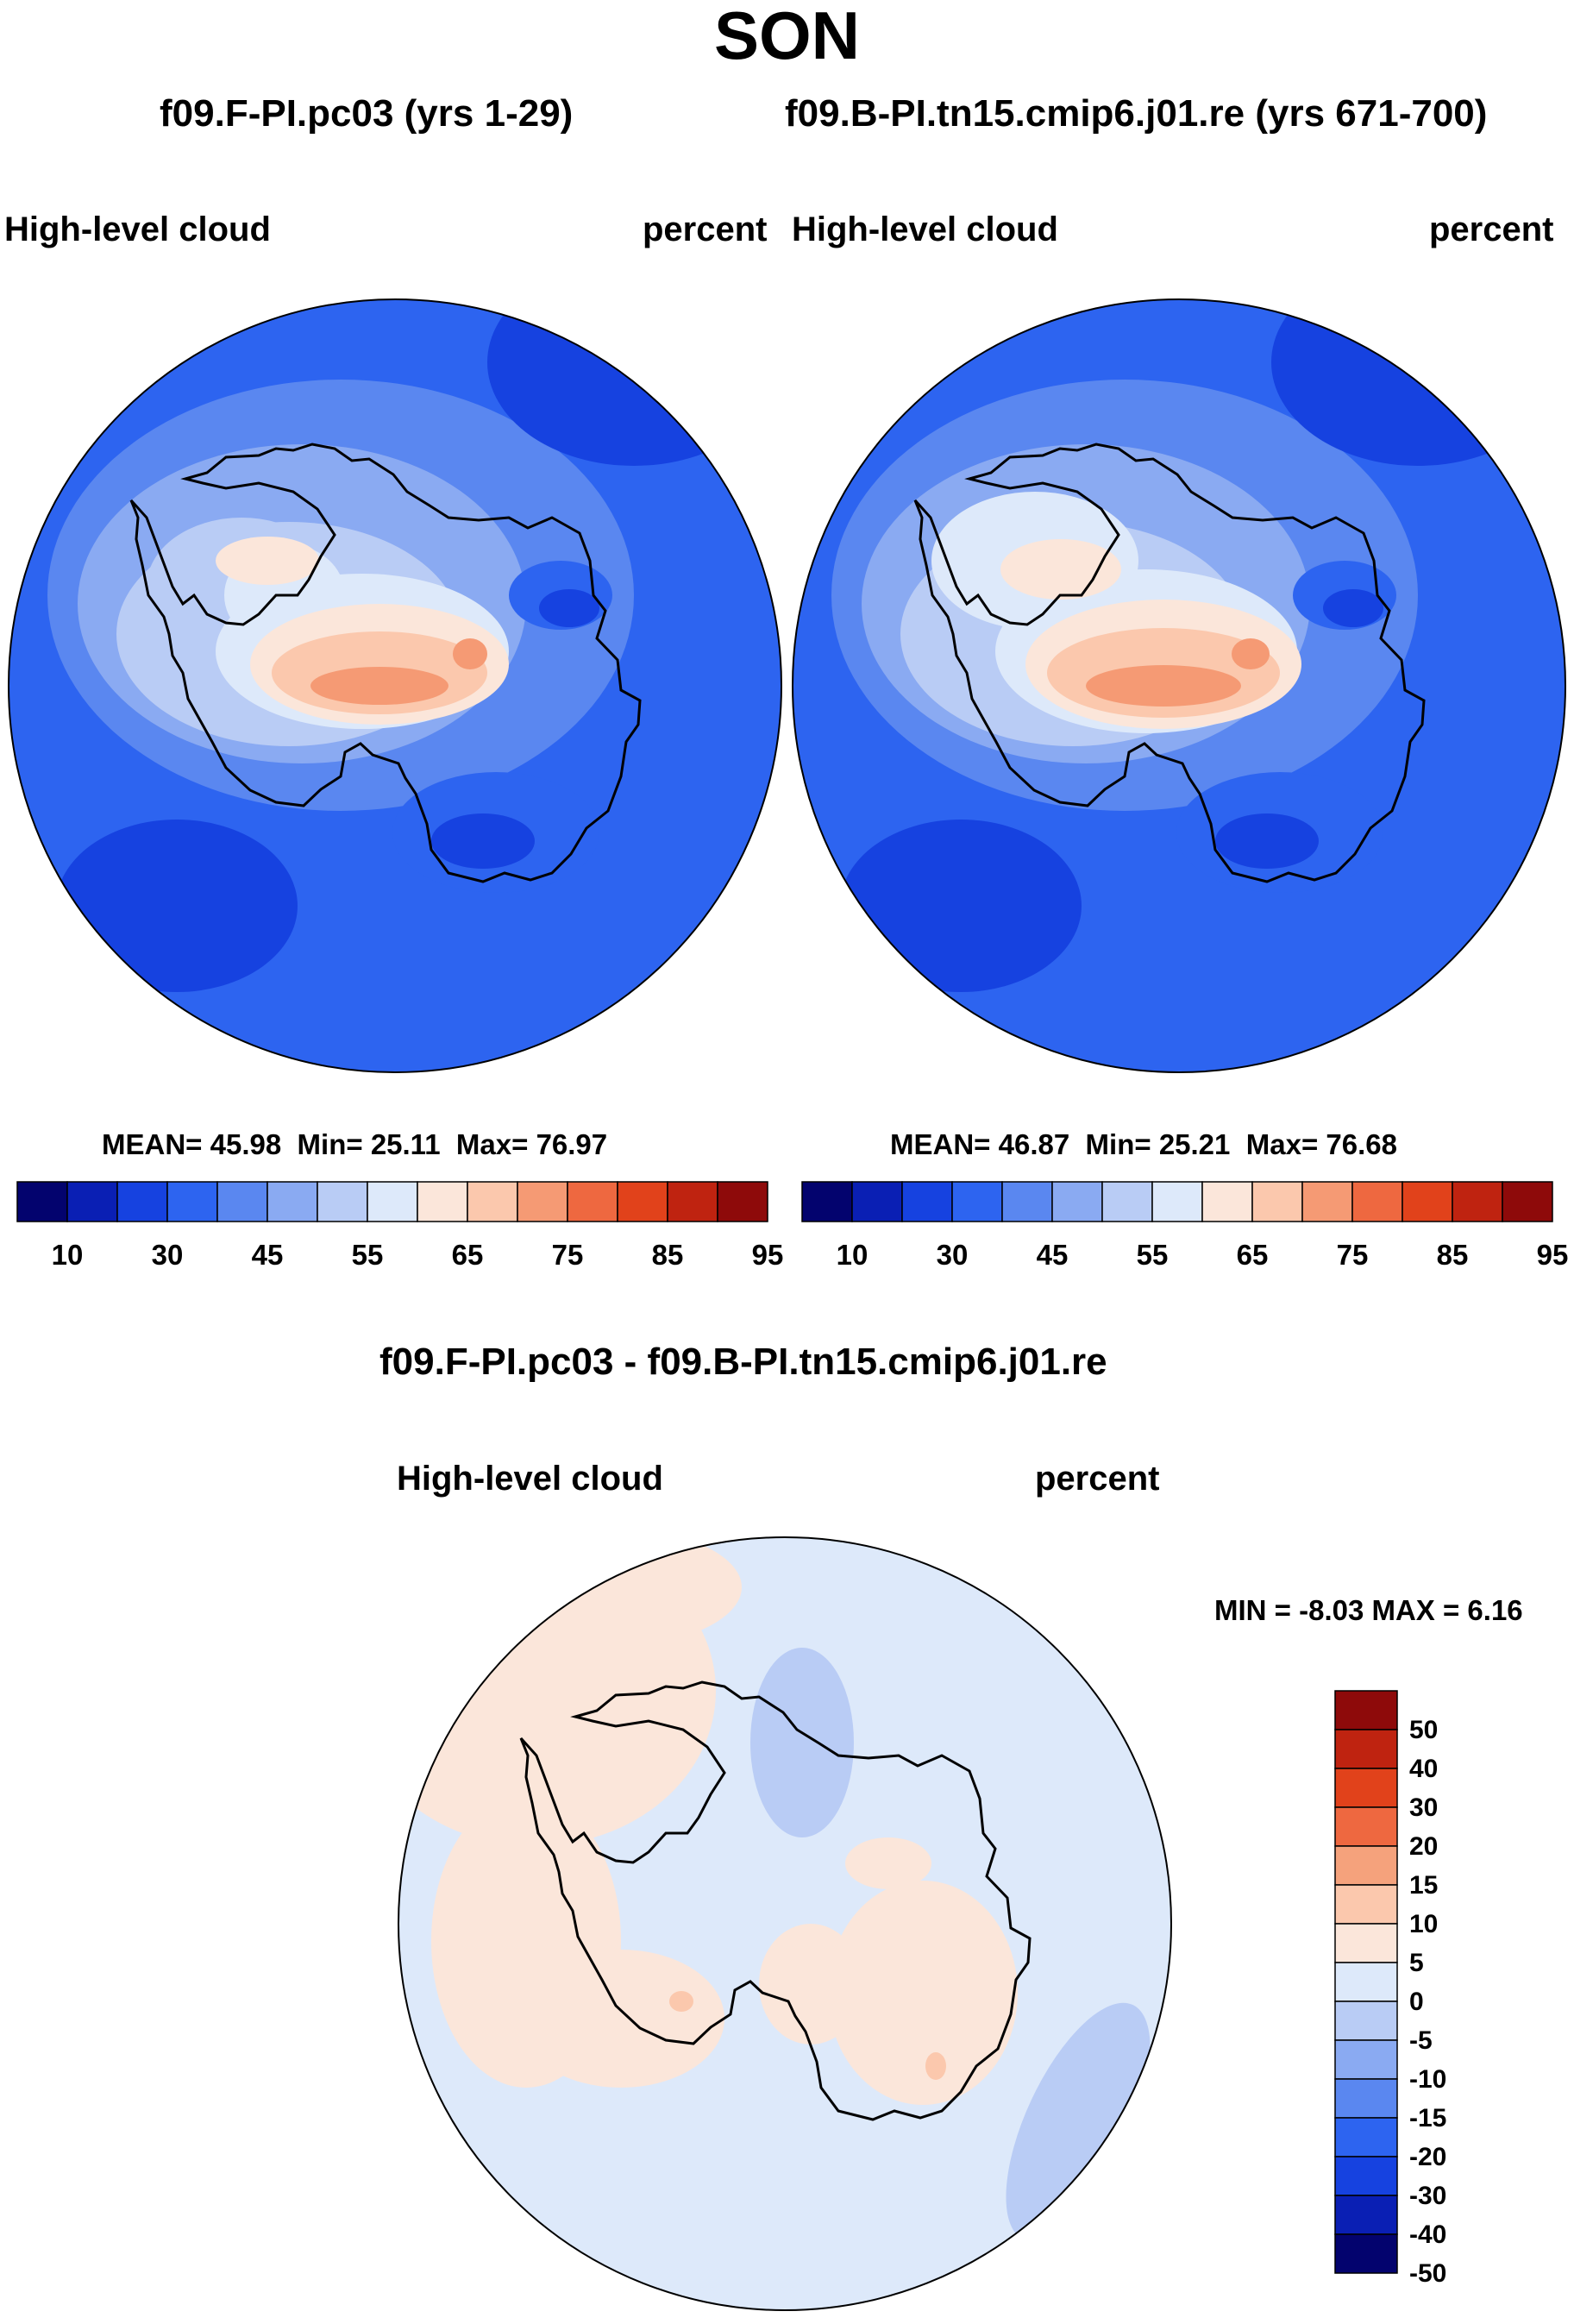 Image resolution: width=1574 pixels, height=2324 pixels. What do you see at coordinates (1185, 1226) in the screenshot?
I see `panel-2-colorbar: 10 30 45 55 65 75 85 95` at bounding box center [1185, 1226].